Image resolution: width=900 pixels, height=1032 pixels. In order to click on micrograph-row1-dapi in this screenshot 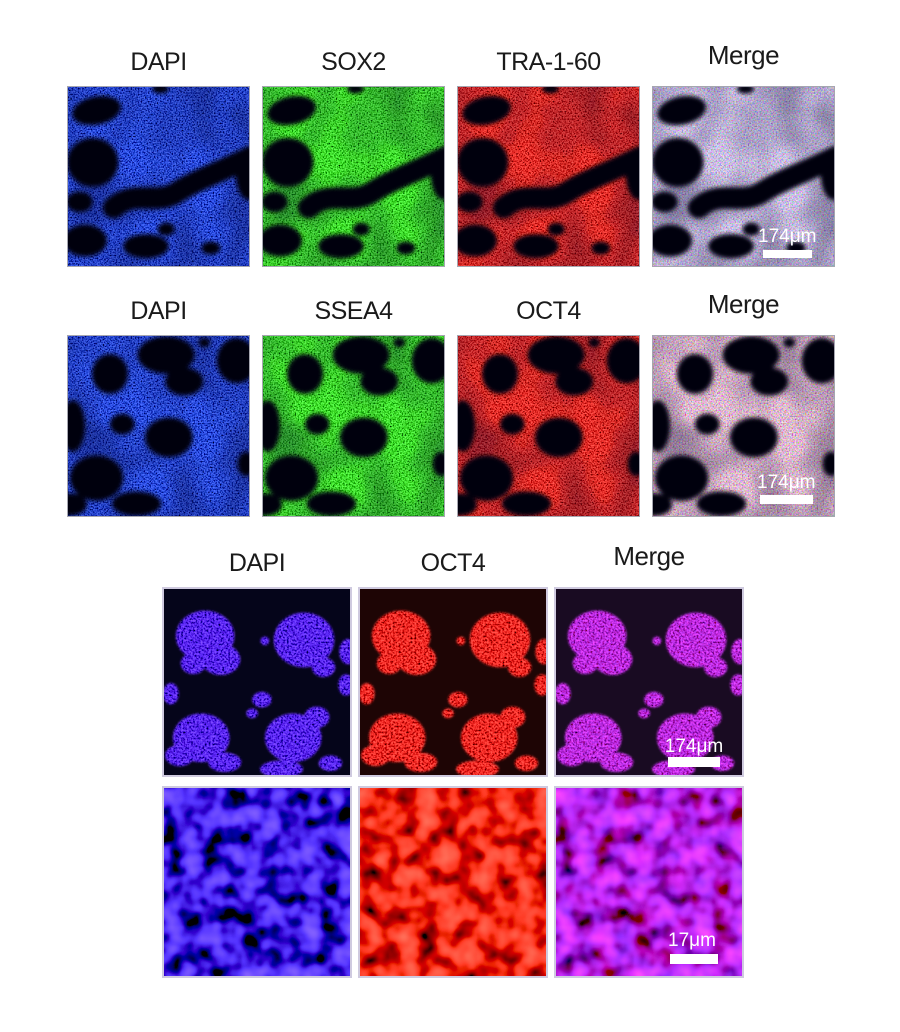, I will do `click(158, 176)`.